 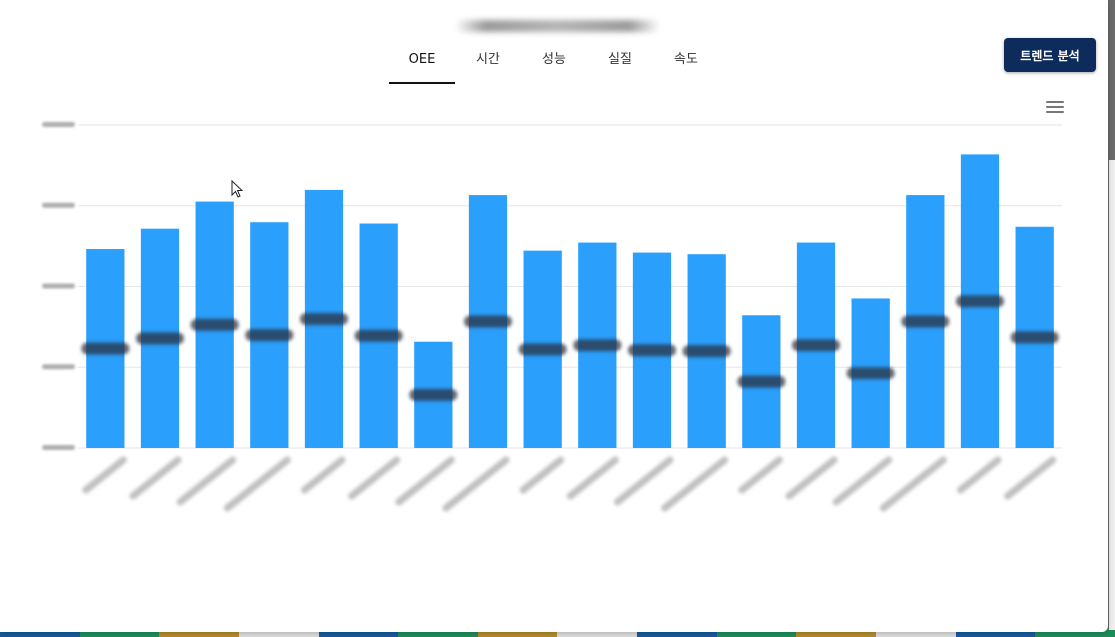 What do you see at coordinates (1112, 395) in the screenshot?
I see `background-panel-edge` at bounding box center [1112, 395].